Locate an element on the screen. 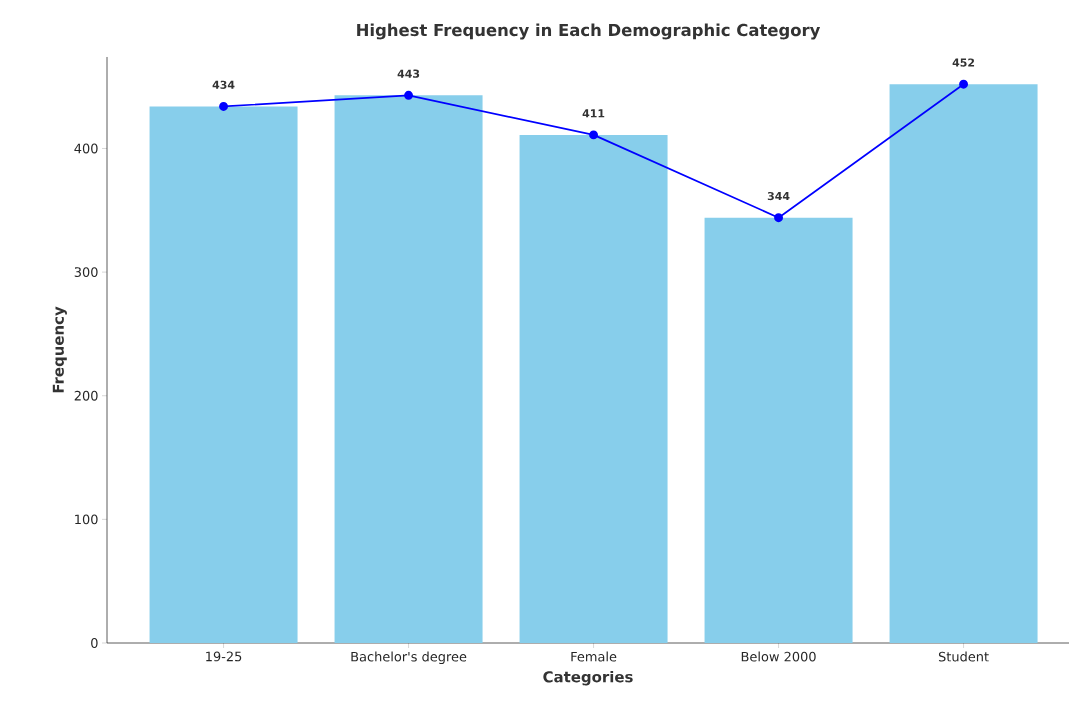 The image size is (1079, 720). chart-title: Highest Frequency in Each Demographic Category is located at coordinates (589, 31).